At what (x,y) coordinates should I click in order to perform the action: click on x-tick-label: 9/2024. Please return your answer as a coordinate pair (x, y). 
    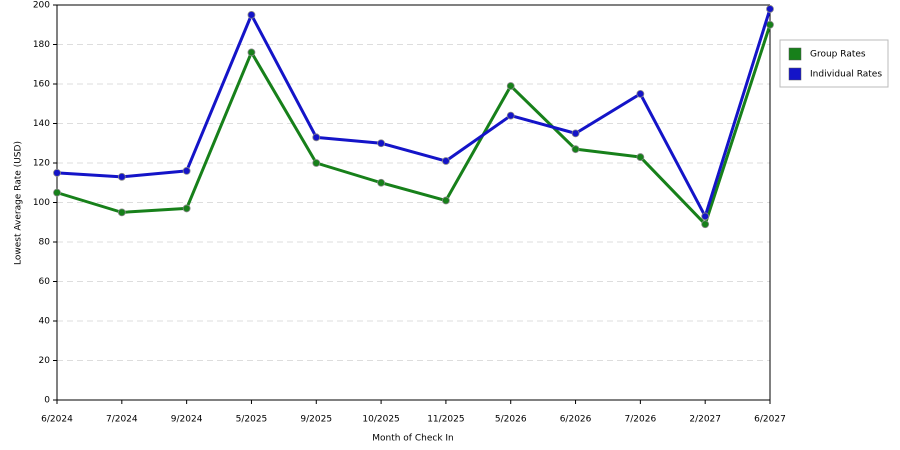
    Looking at the image, I should click on (187, 420).